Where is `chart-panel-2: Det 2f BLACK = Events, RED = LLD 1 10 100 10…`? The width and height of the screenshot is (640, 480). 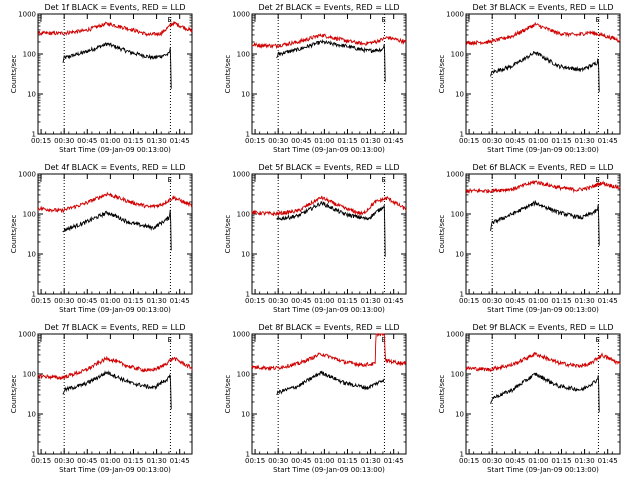 chart-panel-2: Det 2f BLACK = Events, RED = LLD 1 10 100 10… is located at coordinates (315, 78).